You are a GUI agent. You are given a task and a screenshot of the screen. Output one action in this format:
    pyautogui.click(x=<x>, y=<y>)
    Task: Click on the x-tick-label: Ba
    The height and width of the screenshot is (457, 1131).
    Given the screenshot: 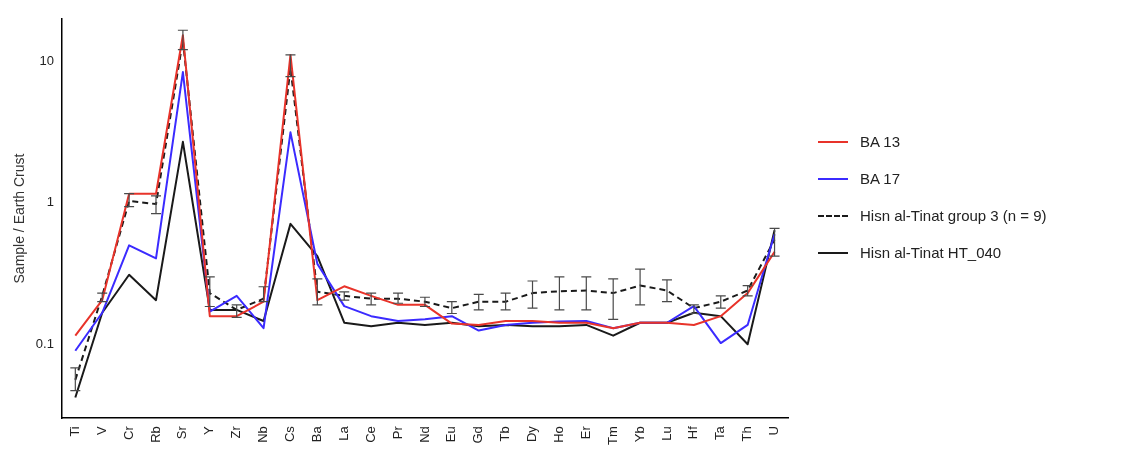 What is the action you would take?
    pyautogui.click(x=316, y=434)
    